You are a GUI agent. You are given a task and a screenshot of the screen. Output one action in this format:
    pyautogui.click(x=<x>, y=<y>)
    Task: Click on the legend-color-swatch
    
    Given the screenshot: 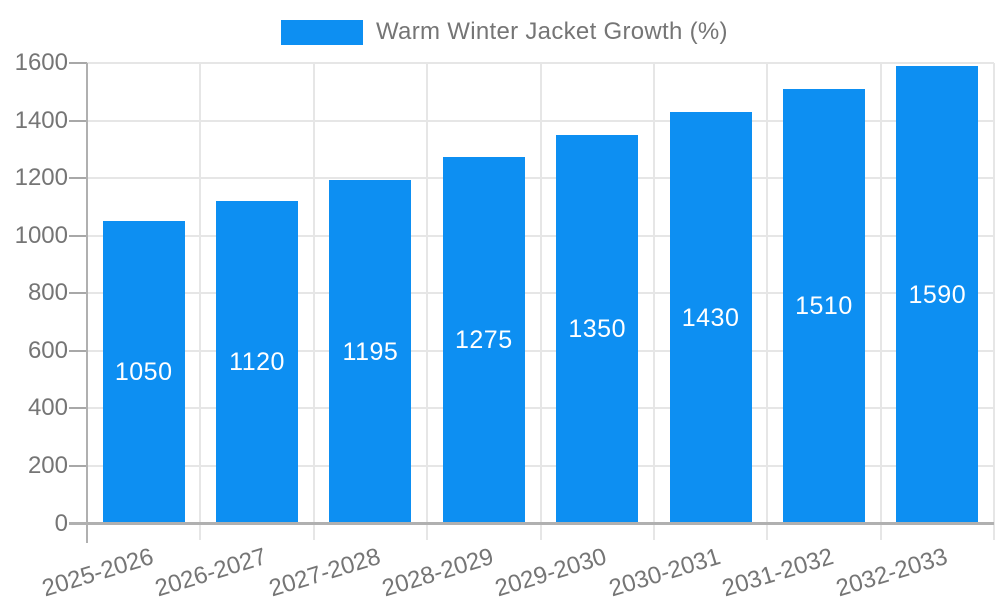 What is the action you would take?
    pyautogui.click(x=322, y=32)
    